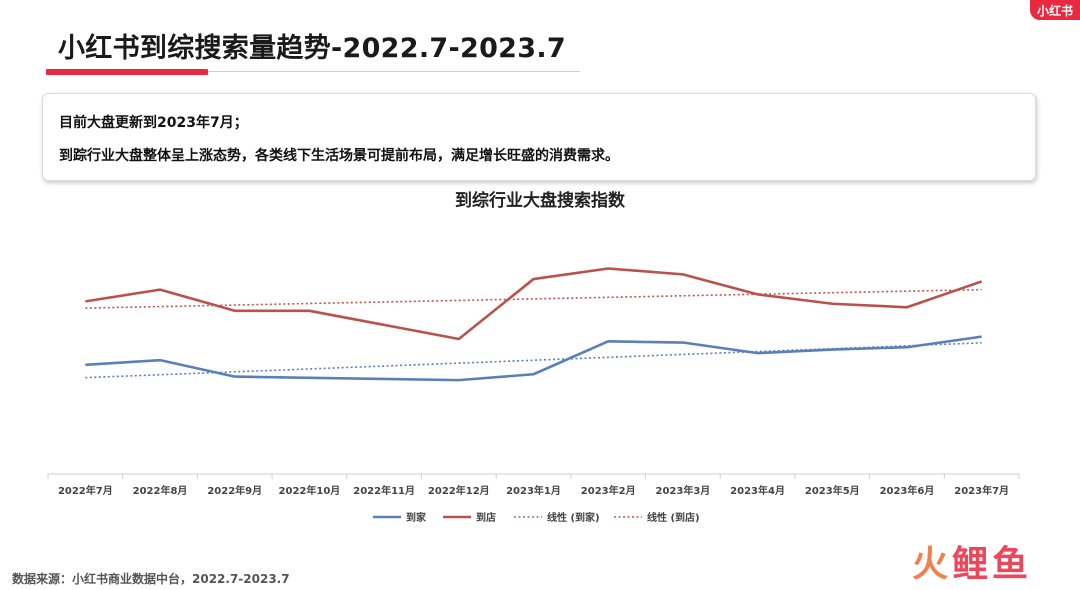 This screenshot has width=1080, height=590. I want to click on x-tick-label: 2023年1月, so click(533, 490).